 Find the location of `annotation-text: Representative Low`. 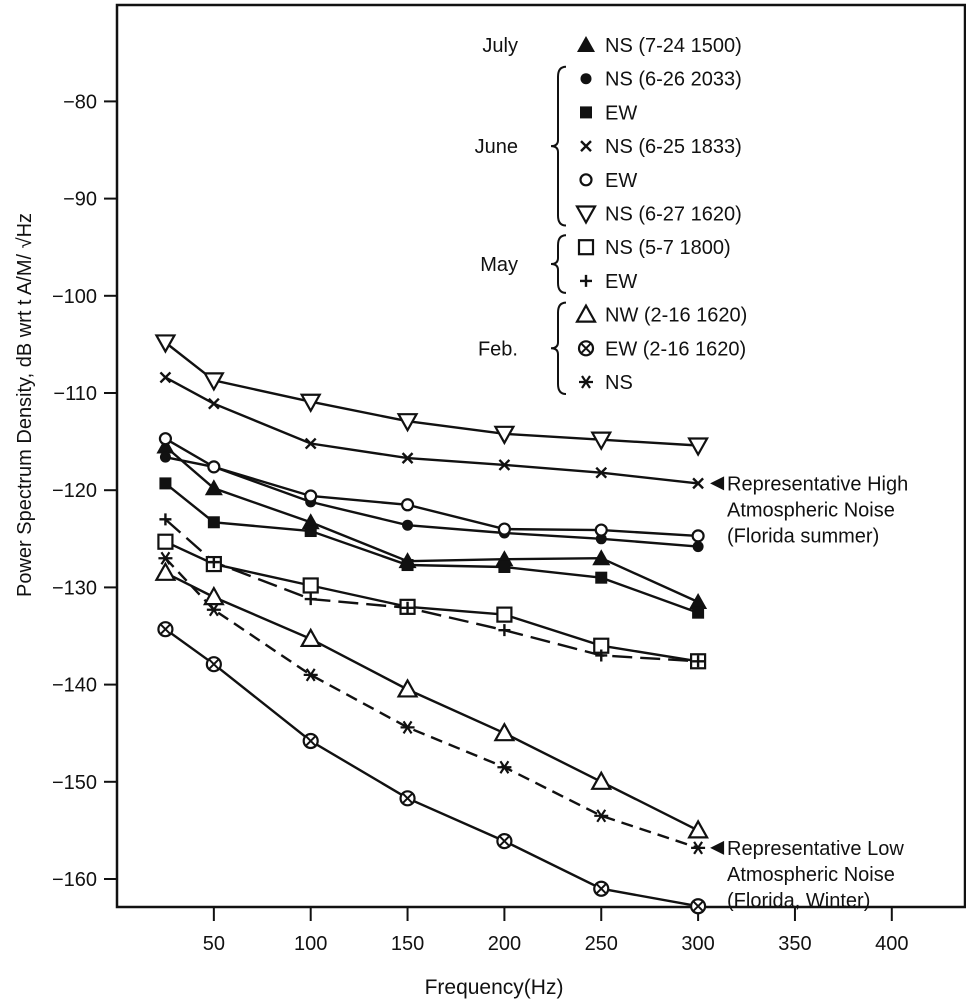

annotation-text: Representative Low is located at coordinates (815, 849).